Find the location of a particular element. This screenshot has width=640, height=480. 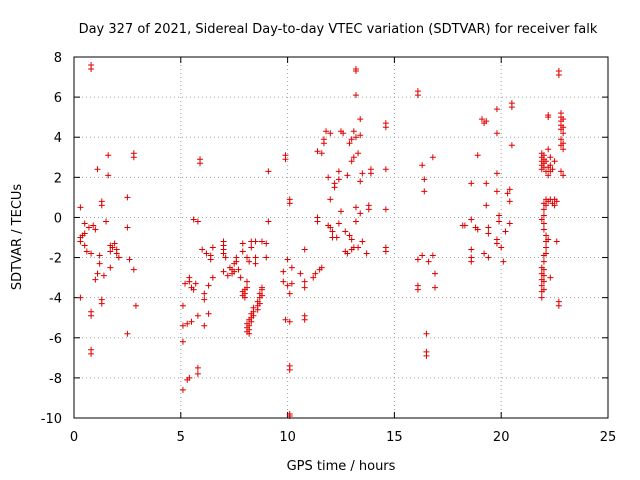

y-tick-label: -8 is located at coordinates (55, 379).